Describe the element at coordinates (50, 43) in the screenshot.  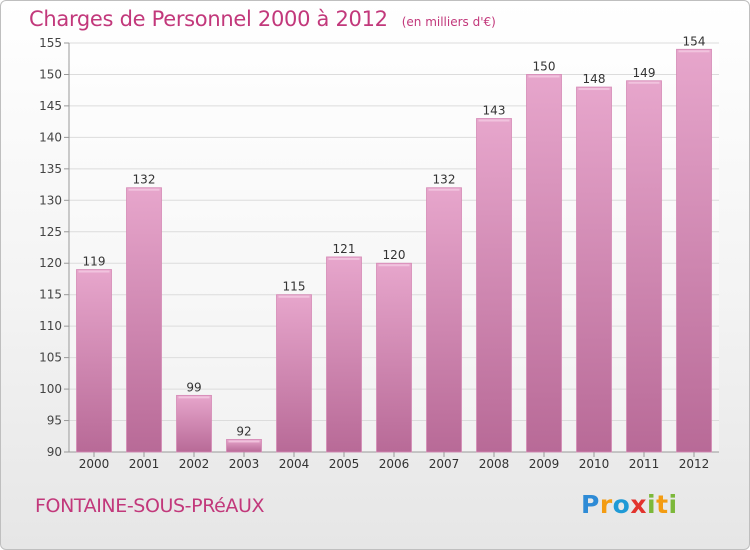
I see `y-tick-label: 155` at that location.